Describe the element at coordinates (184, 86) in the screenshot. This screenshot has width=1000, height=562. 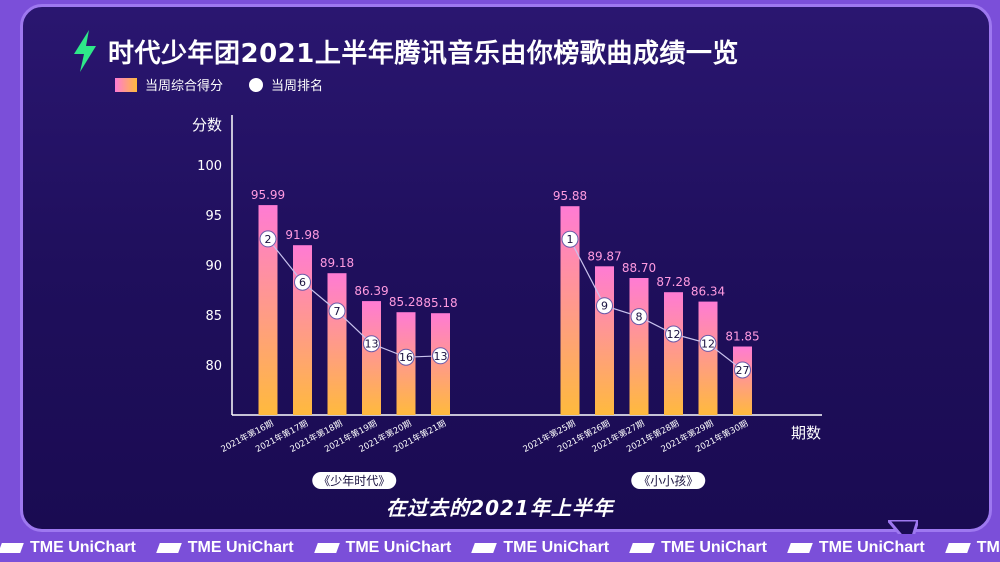
I see `legend-score-label: 当周综合得分` at that location.